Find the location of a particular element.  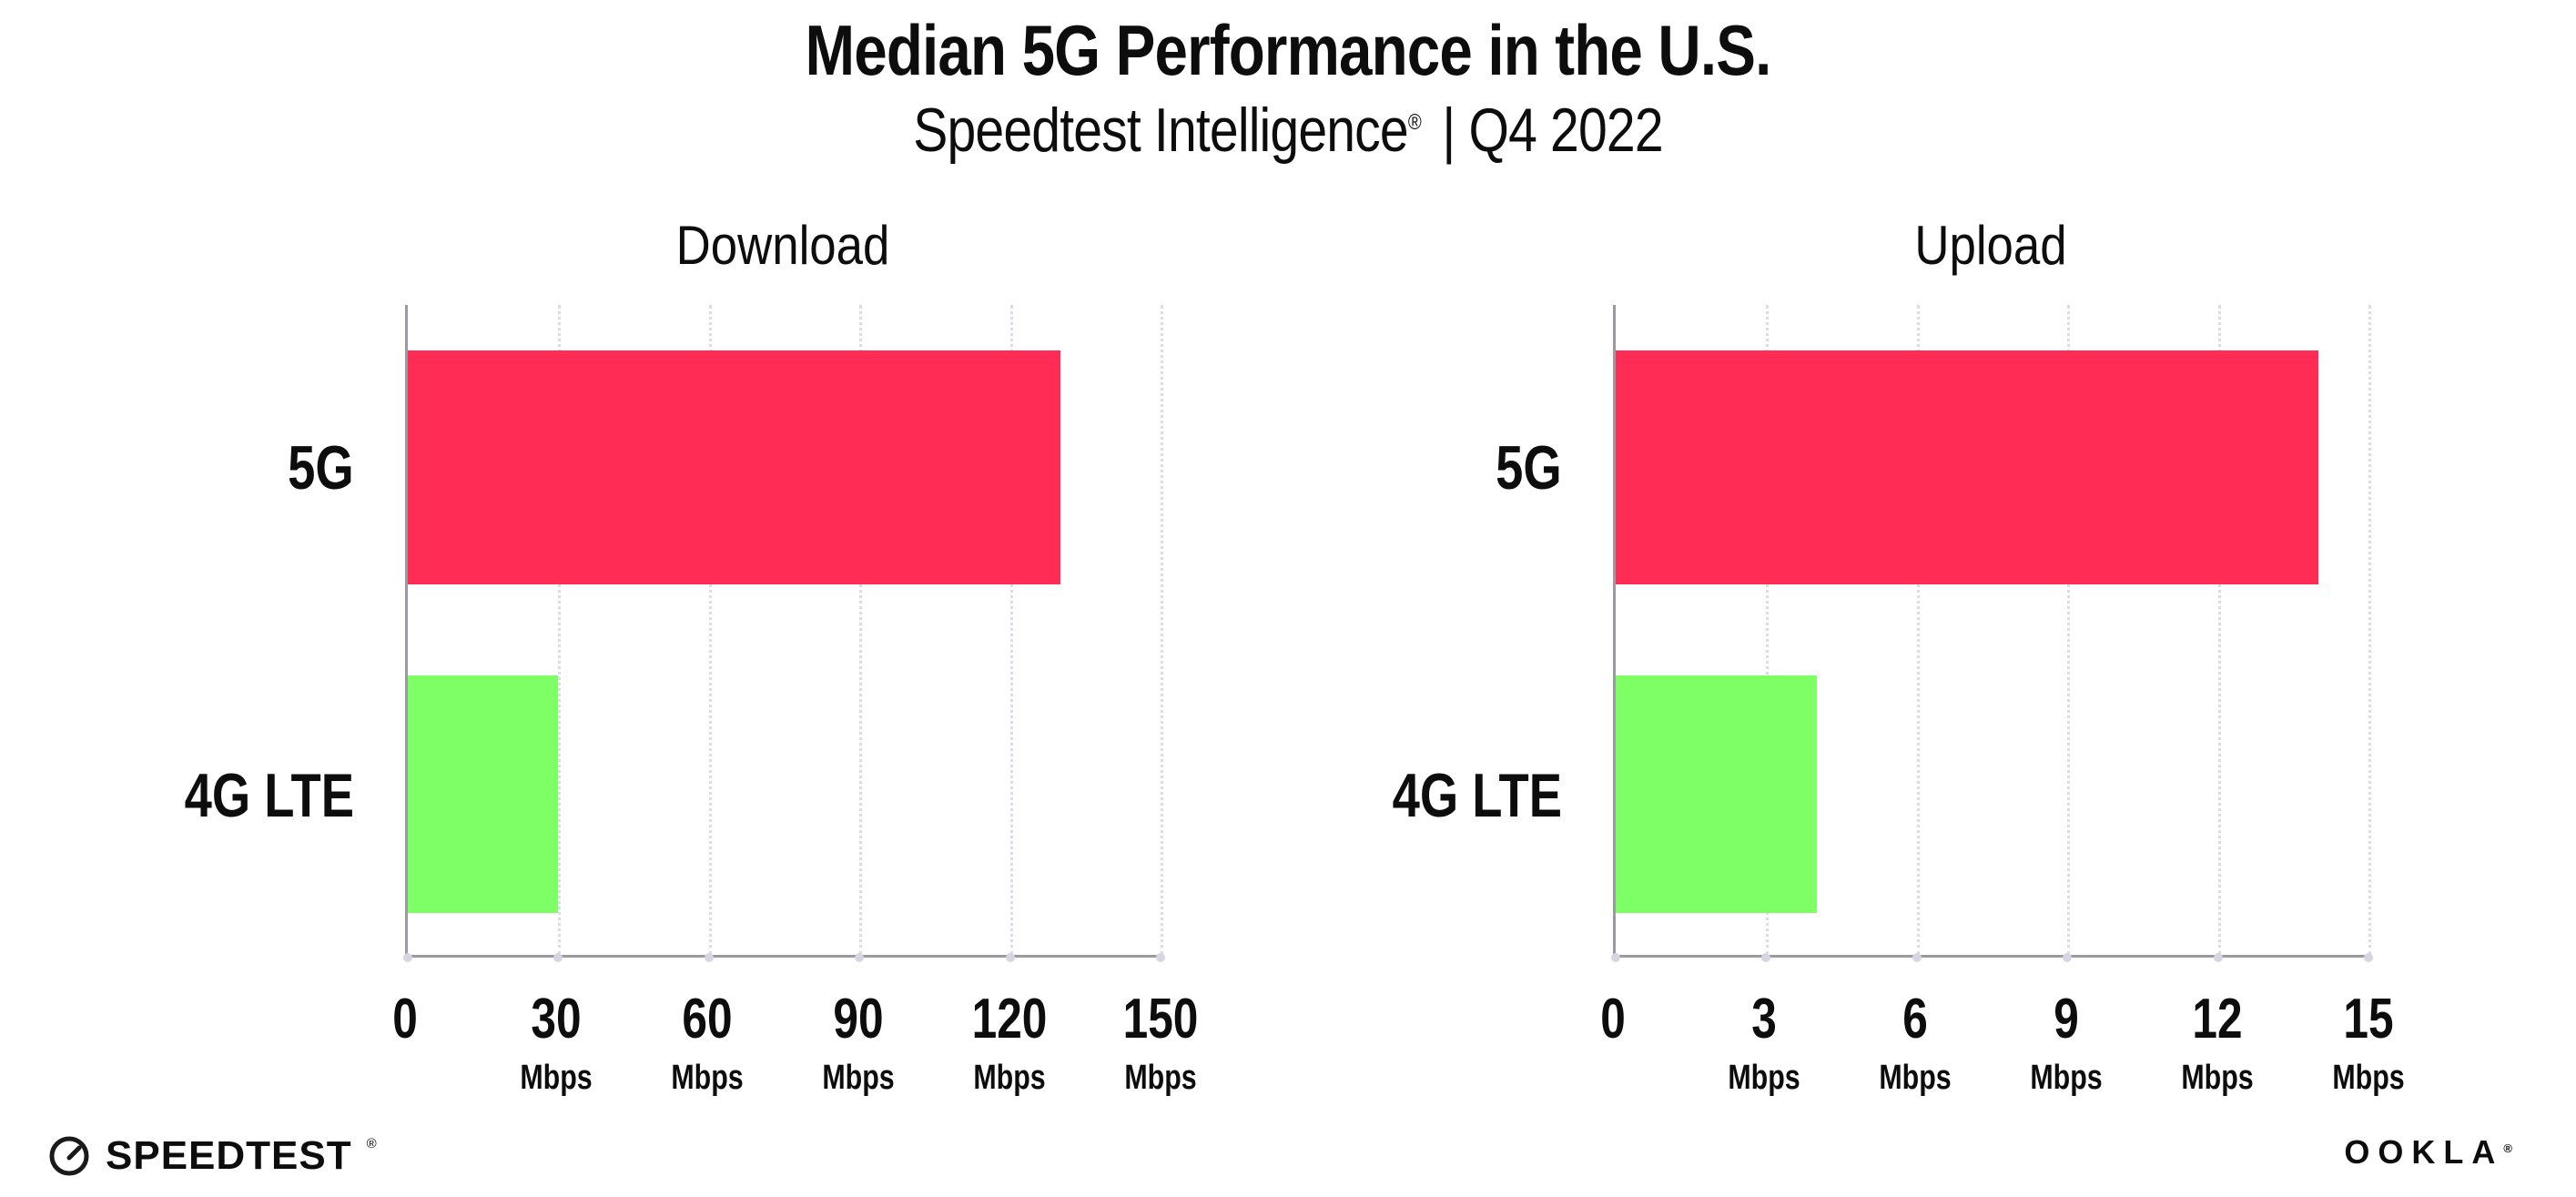

x-tick: 120 Mbps is located at coordinates (1009, 1043).